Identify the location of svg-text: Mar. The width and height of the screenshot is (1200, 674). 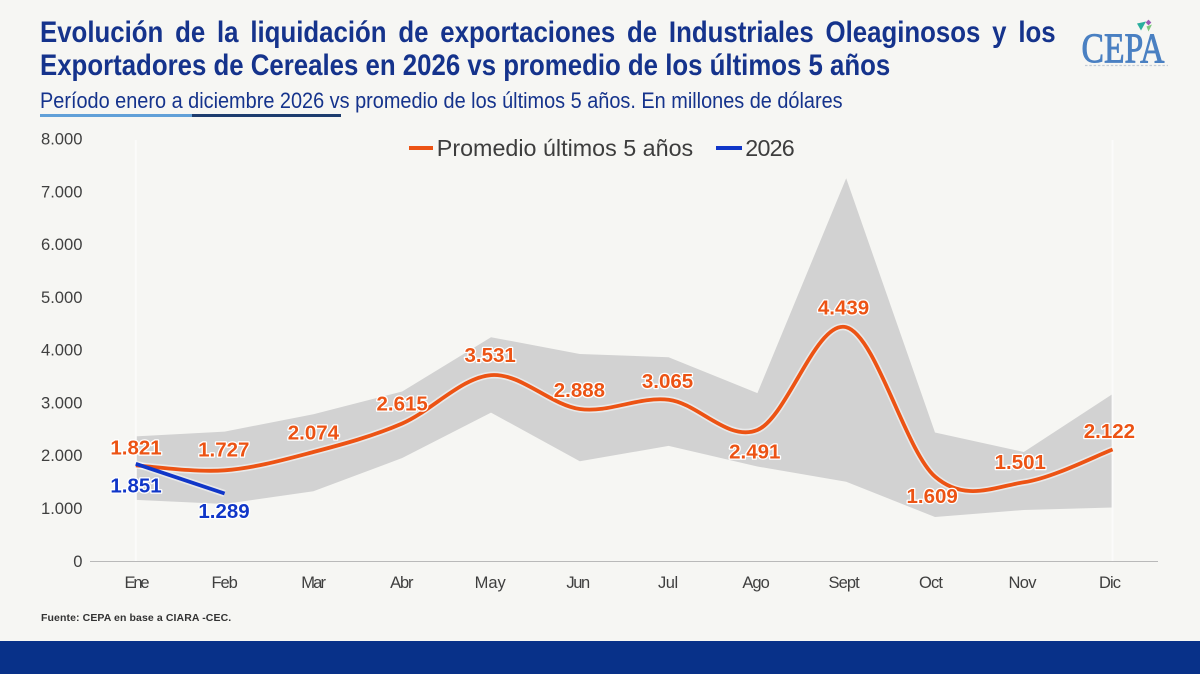
(313, 583).